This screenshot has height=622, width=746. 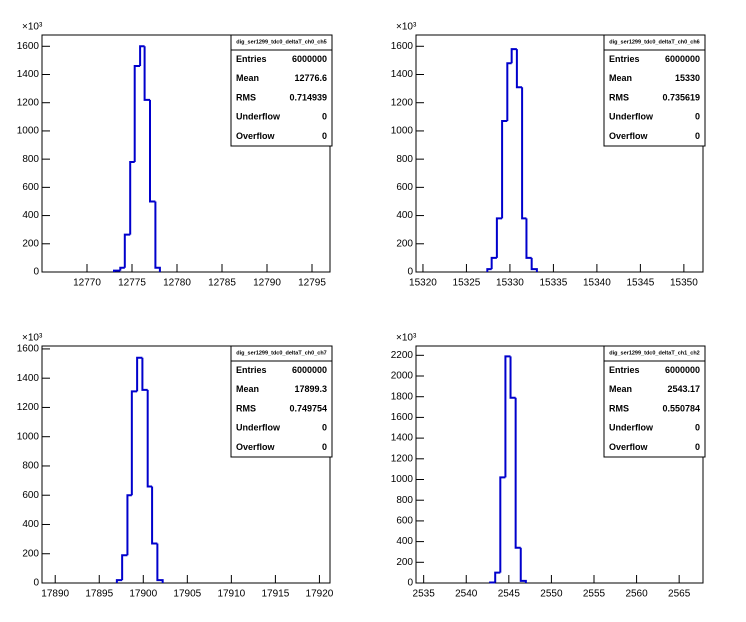 What do you see at coordinates (631, 428) in the screenshot?
I see `stats-label: Underflow` at bounding box center [631, 428].